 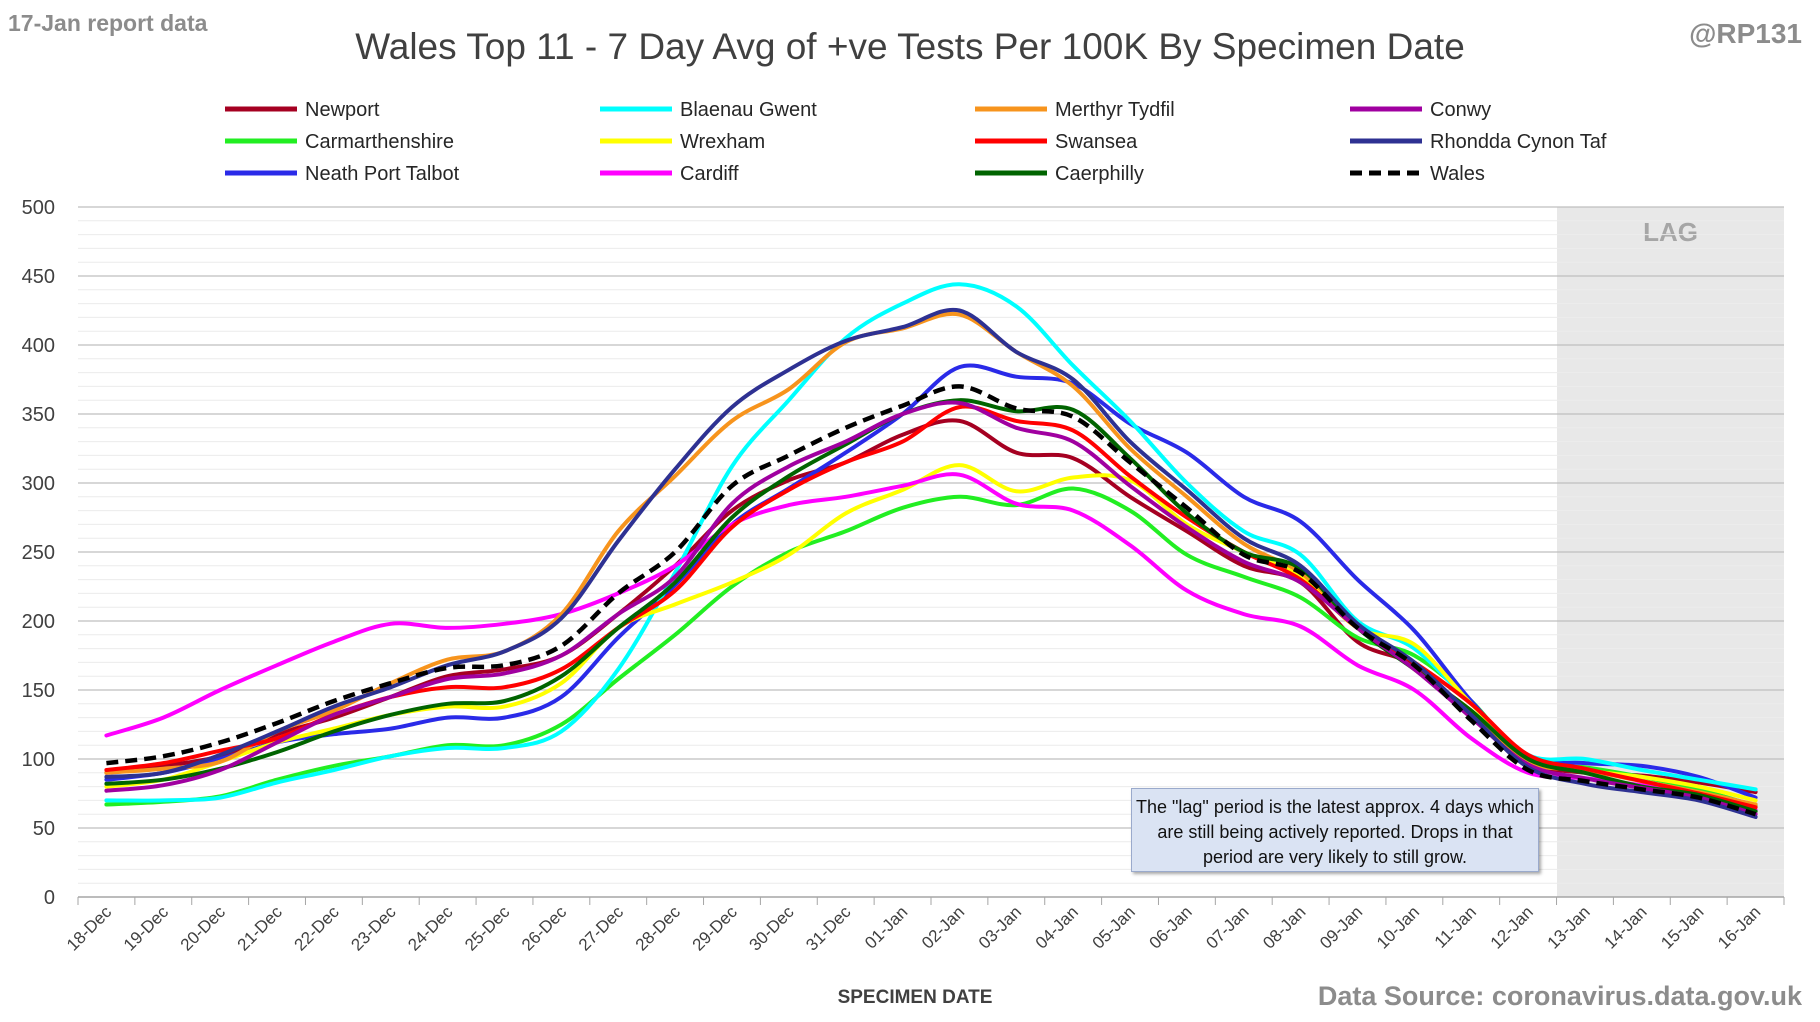 I want to click on x-tick-label: 24-Dec, so click(x=430, y=928).